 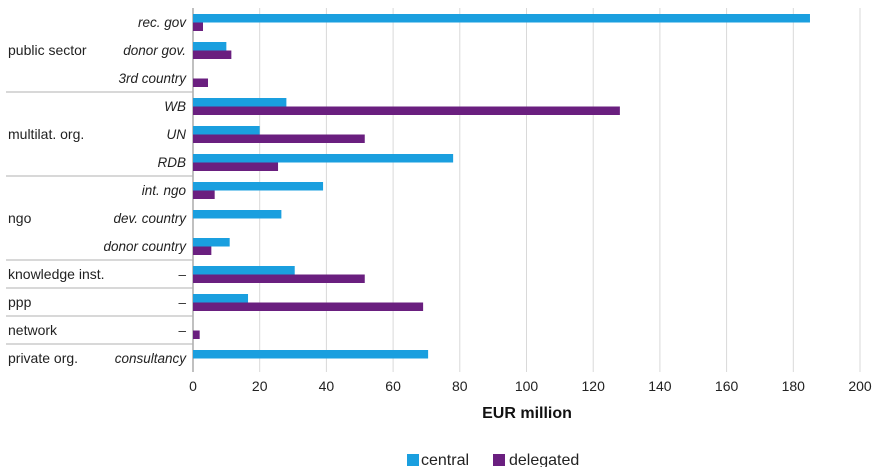 What do you see at coordinates (150, 218) in the screenshot?
I see `category-label: dev. country` at bounding box center [150, 218].